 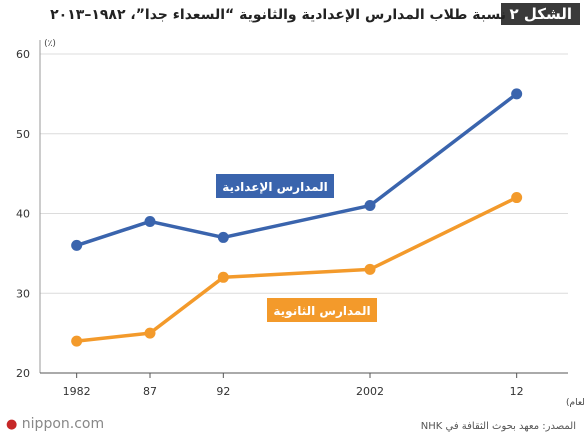 I want to click on nippon-logo: ● nippon.com, so click(x=55, y=424).